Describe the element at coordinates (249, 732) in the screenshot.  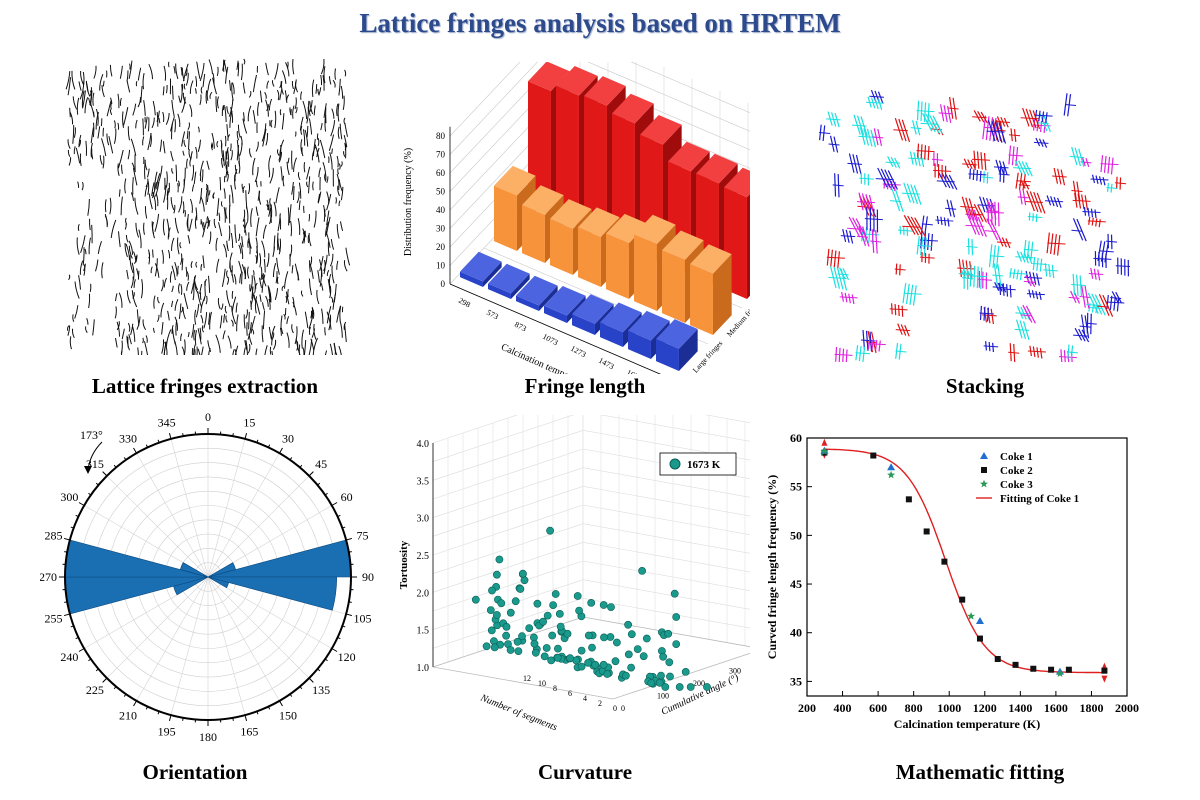
I see `angle-label: 165` at that location.